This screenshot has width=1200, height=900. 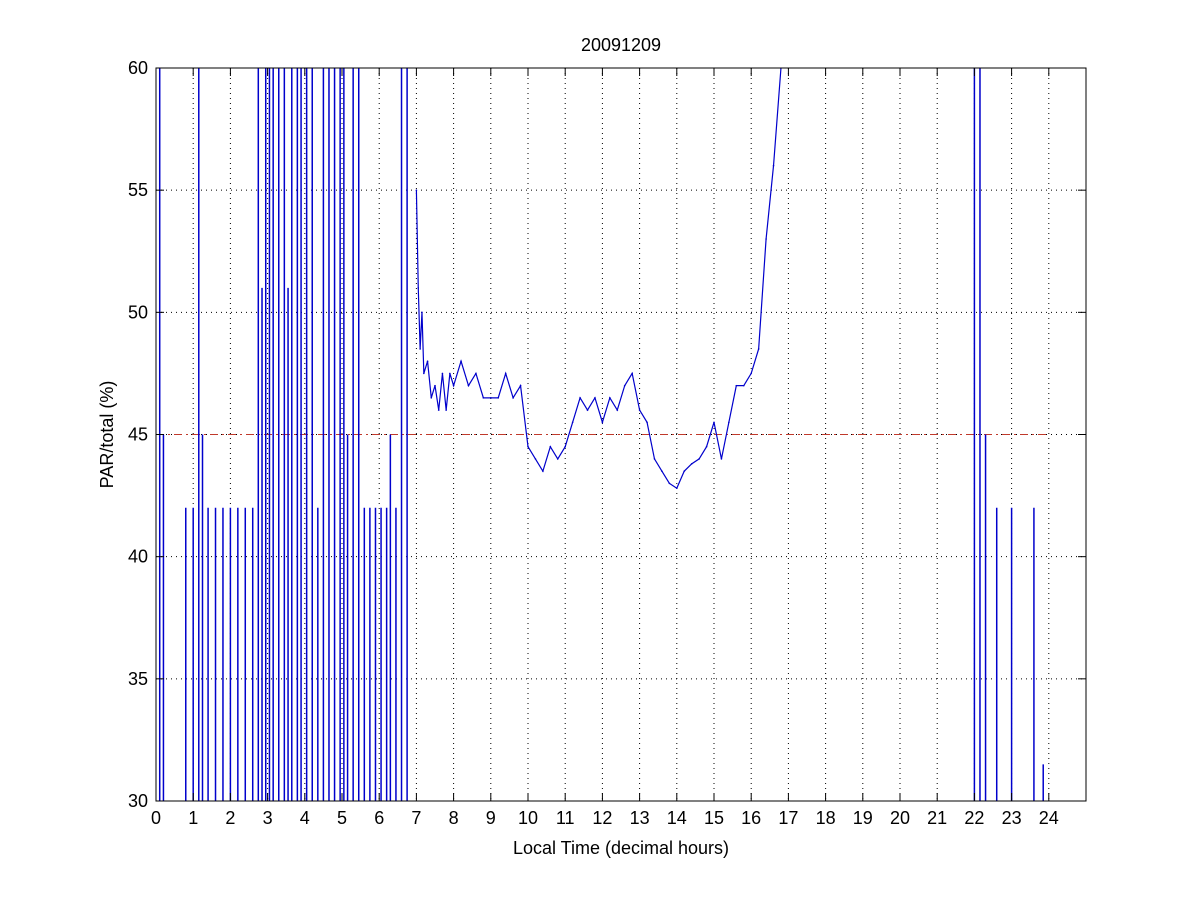 I want to click on x-tick-label: 11, so click(x=565, y=818).